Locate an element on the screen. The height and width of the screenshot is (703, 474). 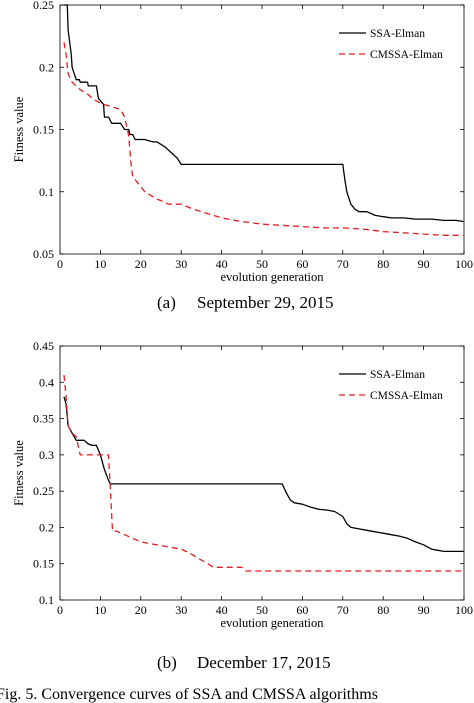
panel-caption-date: December 17, 2015 is located at coordinates (264, 662).